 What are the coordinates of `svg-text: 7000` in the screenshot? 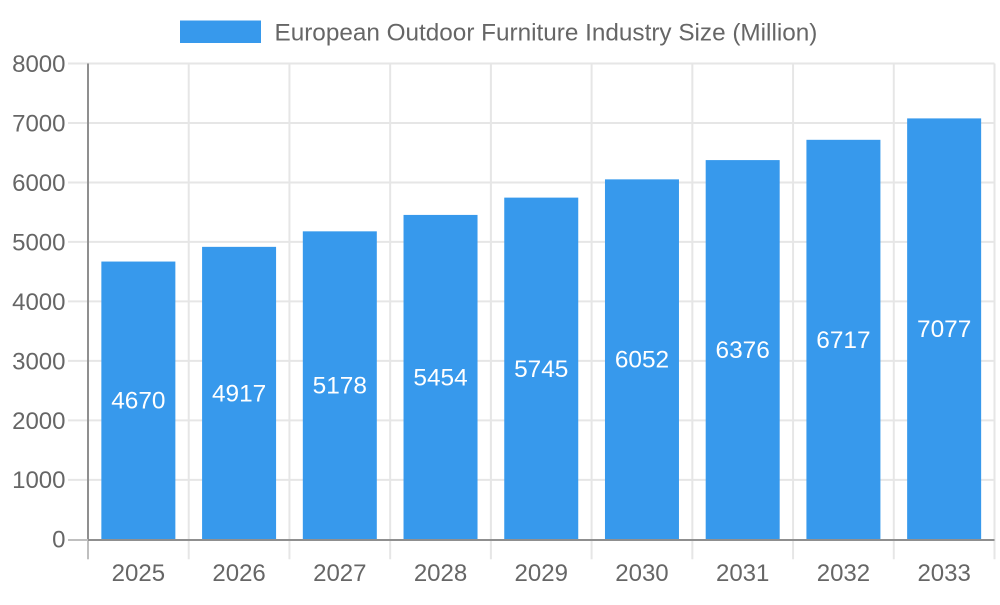 It's located at (38, 123).